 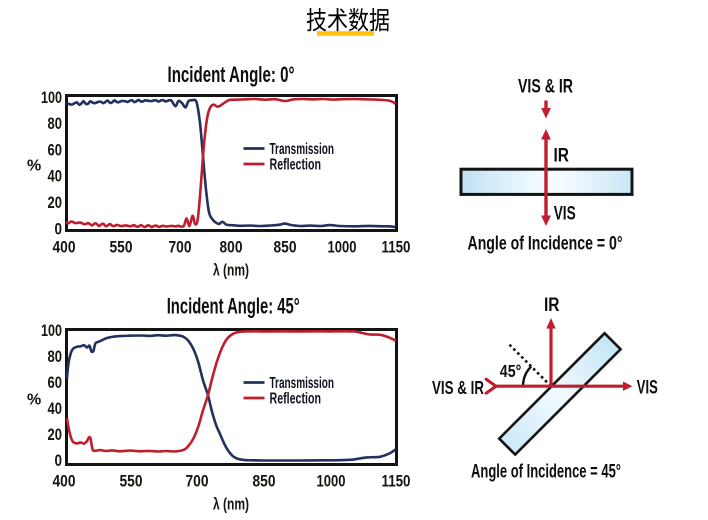 What do you see at coordinates (231, 74) in the screenshot?
I see `svg-text: Incident Angle: 0°` at bounding box center [231, 74].